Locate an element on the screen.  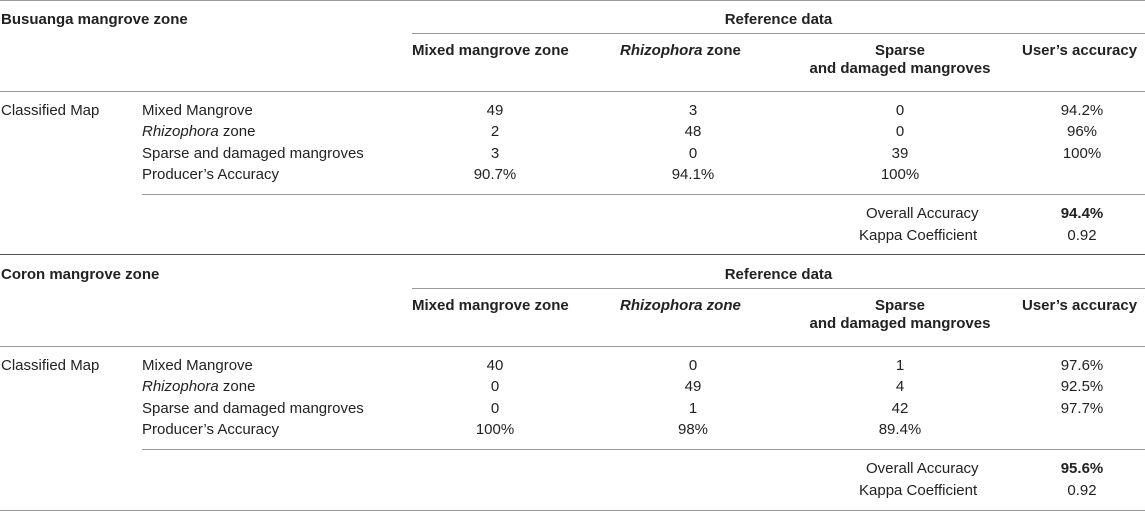
cell-rhizo: 1 is located at coordinates (693, 408).